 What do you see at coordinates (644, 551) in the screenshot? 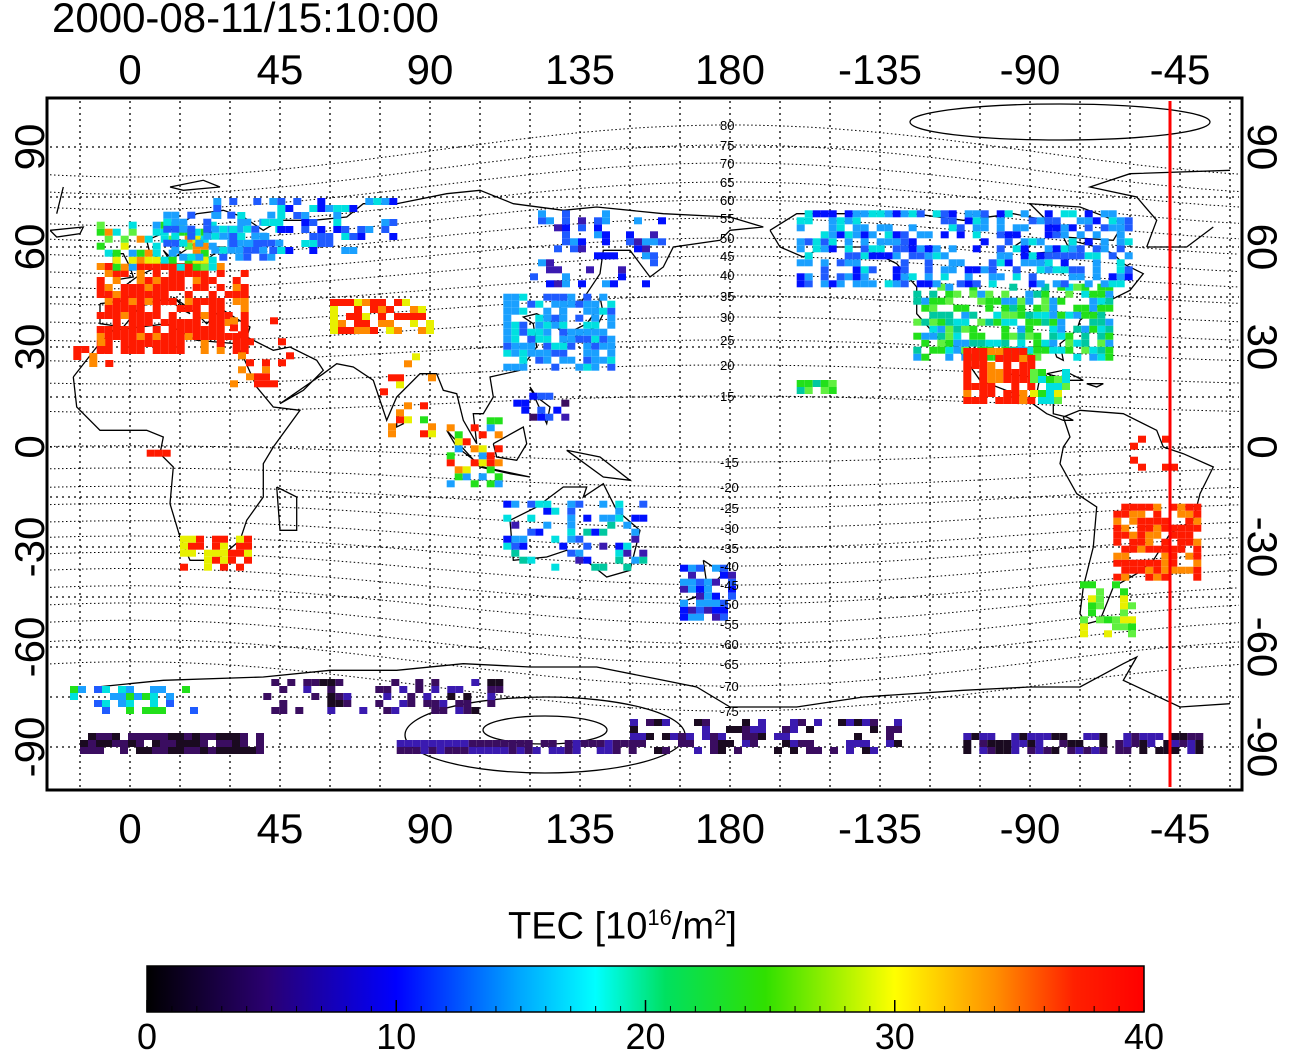
I see `magnetic-latitude-contour` at bounding box center [644, 551].